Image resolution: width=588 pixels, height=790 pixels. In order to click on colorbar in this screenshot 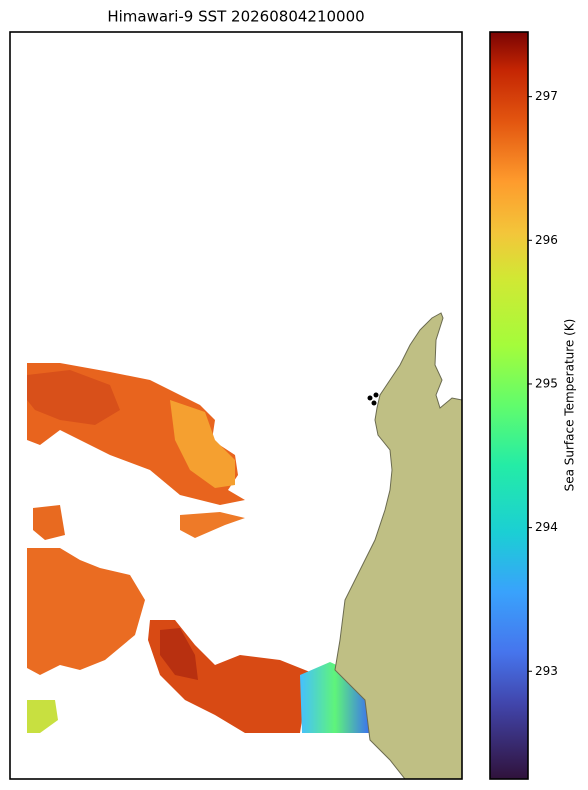, I will do `click(509, 405)`.